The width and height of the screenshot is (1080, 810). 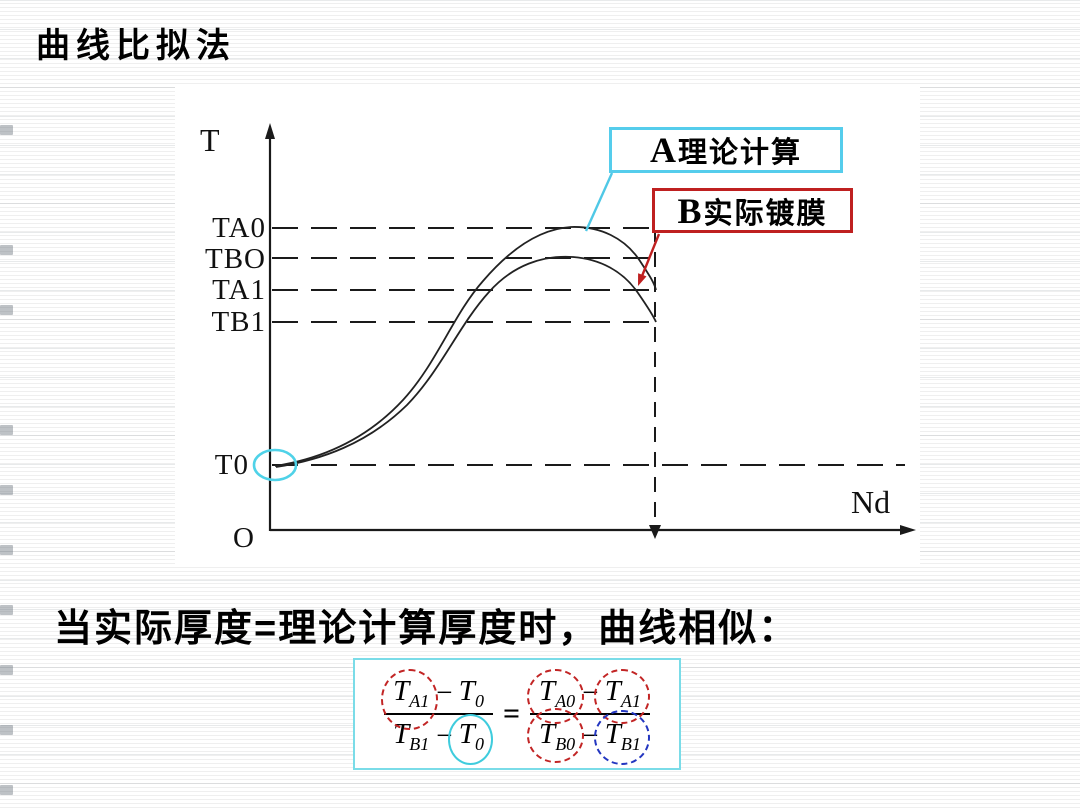 What do you see at coordinates (908, 530) in the screenshot?
I see `x-axis-arrowhead` at bounding box center [908, 530].